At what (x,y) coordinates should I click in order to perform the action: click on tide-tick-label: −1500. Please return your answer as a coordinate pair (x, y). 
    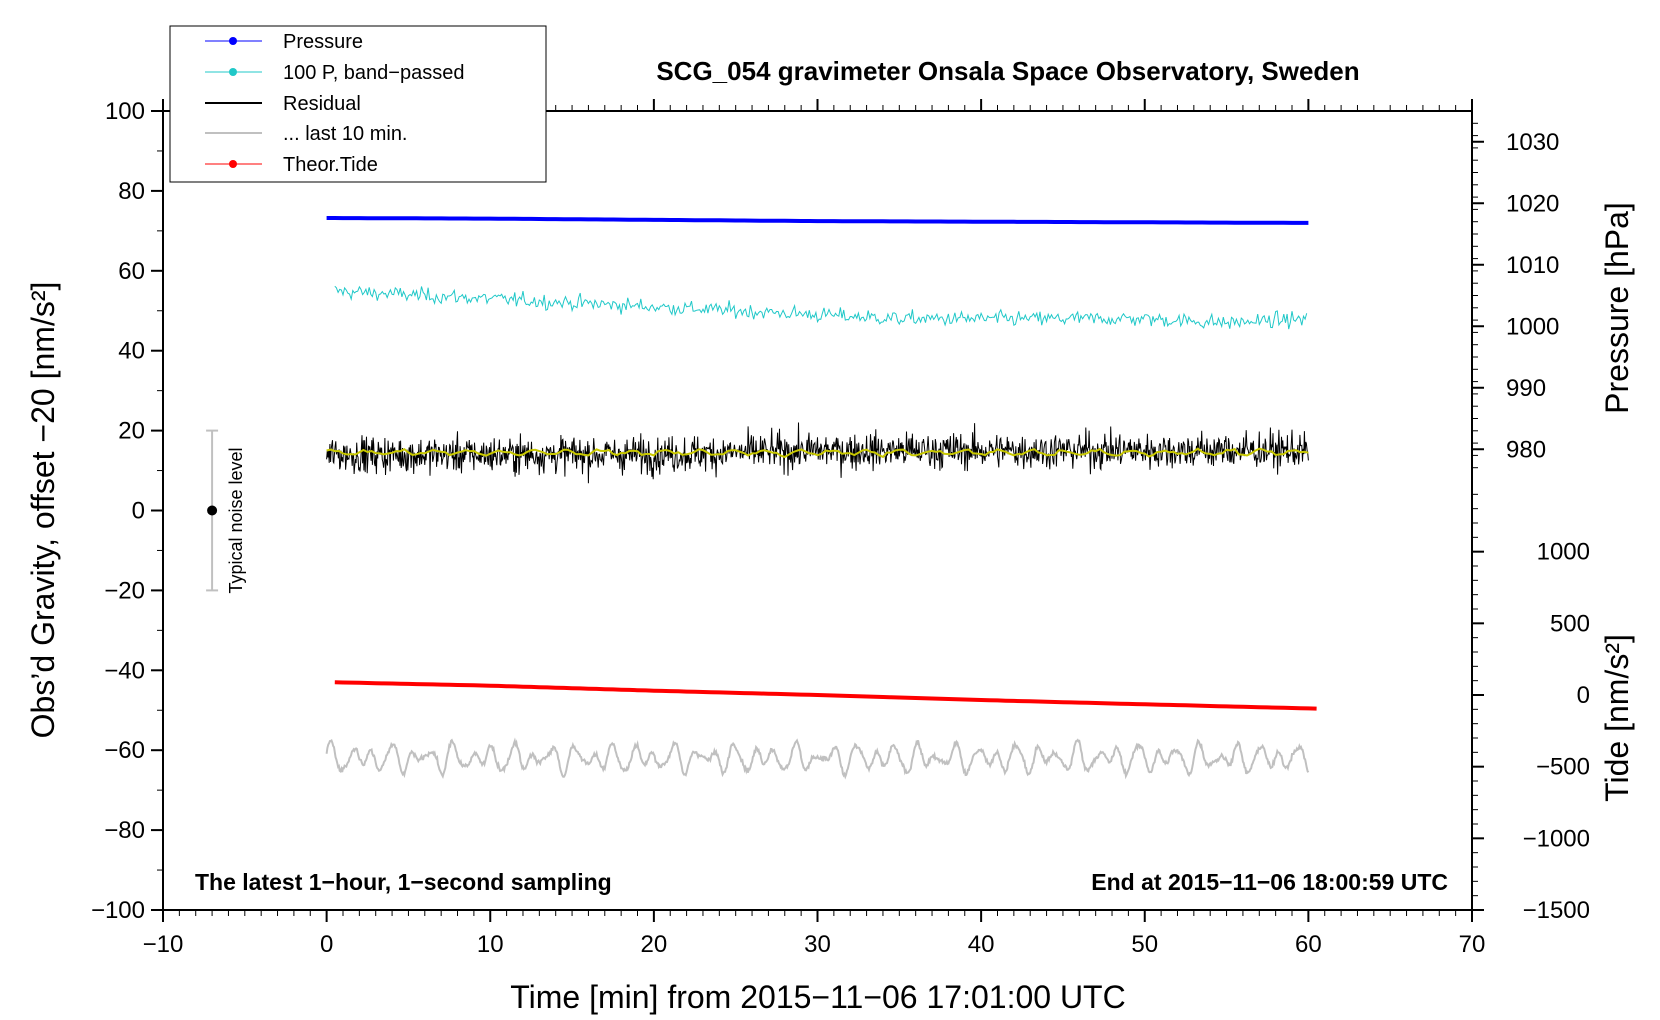
    Looking at the image, I should click on (1556, 910).